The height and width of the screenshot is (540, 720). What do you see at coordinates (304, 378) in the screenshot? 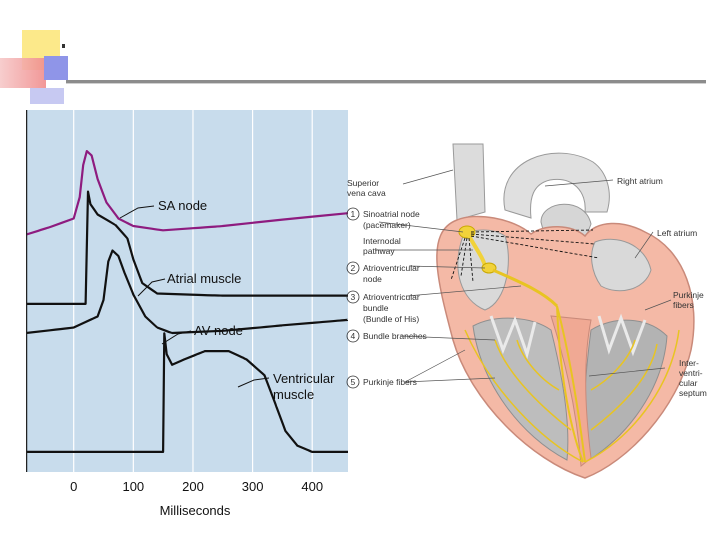
I see `label-ventricular: Ventricular` at bounding box center [304, 378].